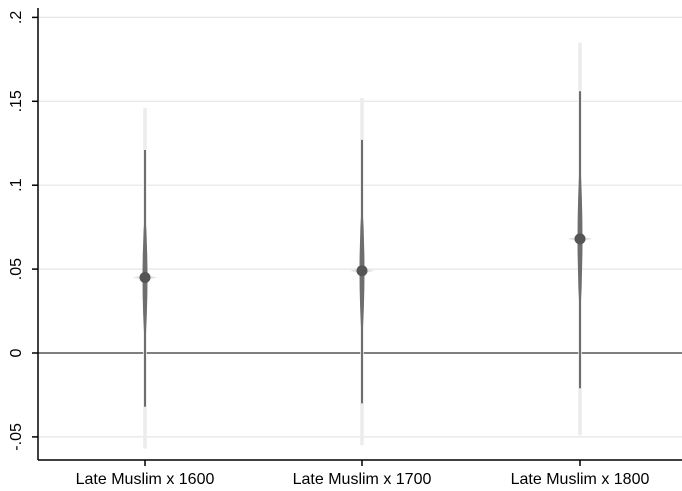 The height and width of the screenshot is (491, 682). Describe the element at coordinates (16, 269) in the screenshot. I see `y-tick-label: .05` at that location.